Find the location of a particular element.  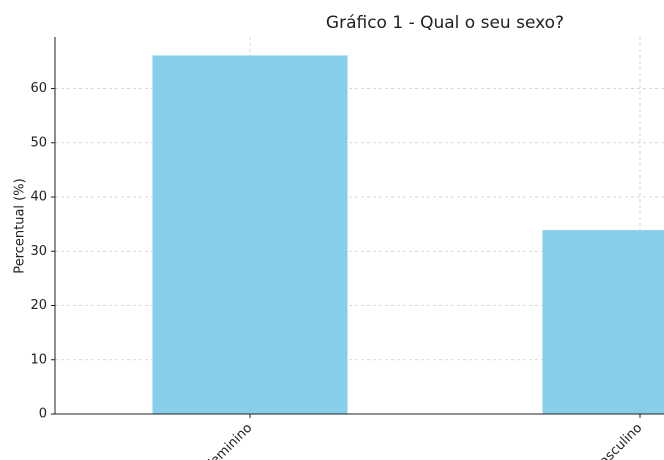

y-tick-label: 10 is located at coordinates (38, 359).